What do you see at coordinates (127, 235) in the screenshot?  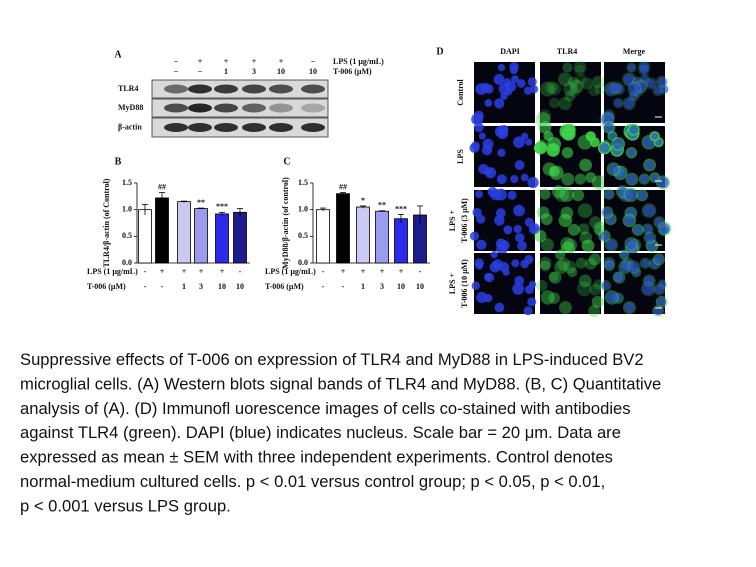 I see `y-tick-label: 0.5` at bounding box center [127, 235].